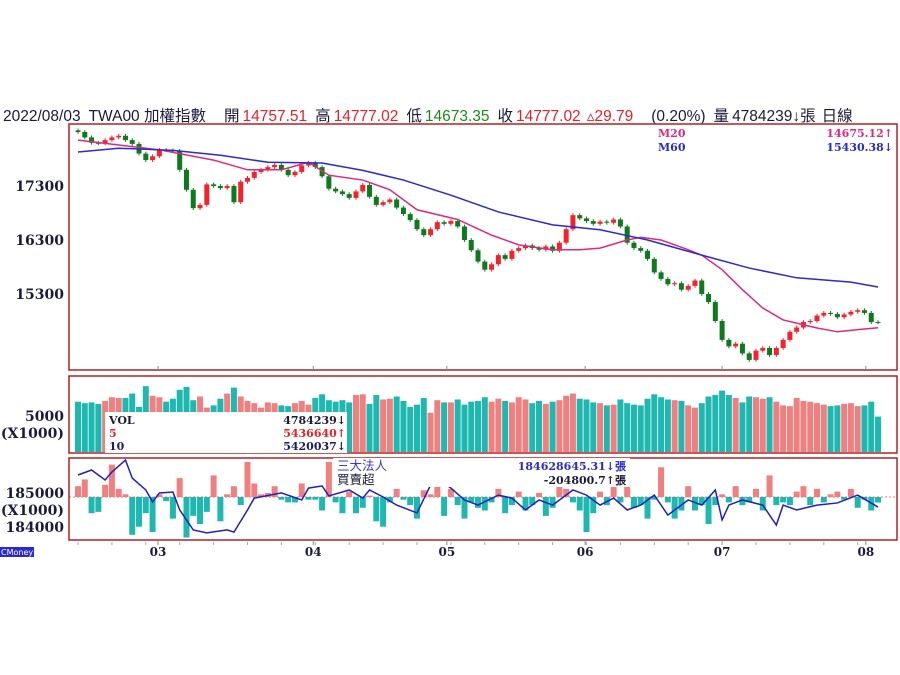 Image resolution: width=900 pixels, height=675 pixels. What do you see at coordinates (314, 420) in the screenshot?
I see `vol-value: 4784239↓` at bounding box center [314, 420].